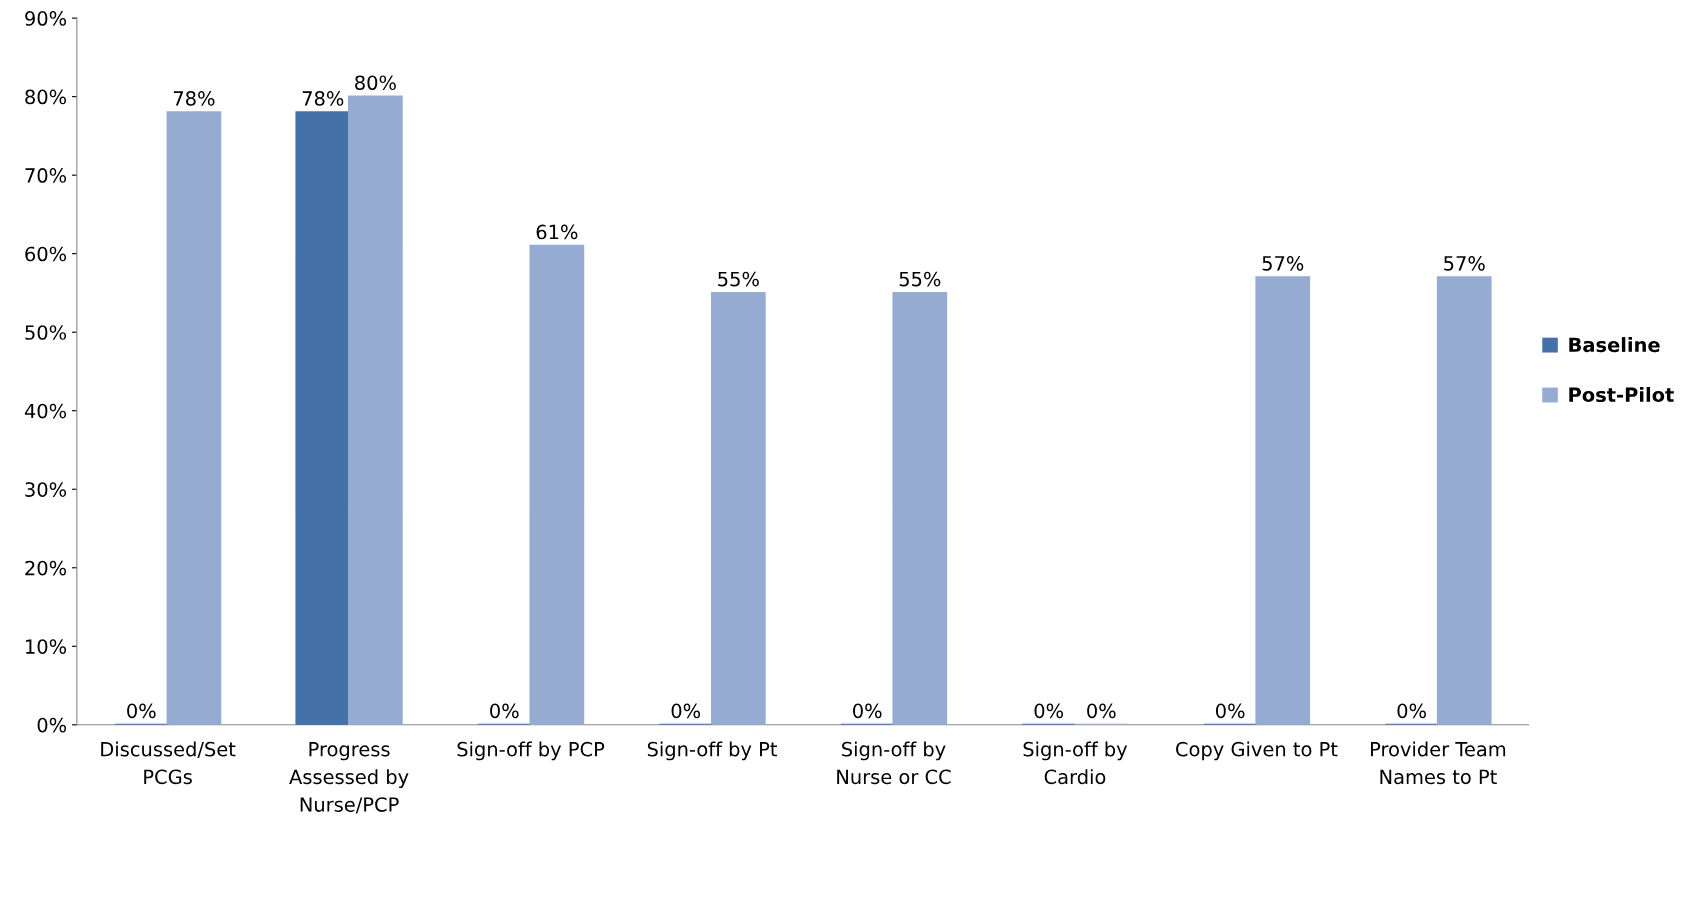  Describe the element at coordinates (46, 332) in the screenshot. I see `y-tick-label: 50%` at that location.